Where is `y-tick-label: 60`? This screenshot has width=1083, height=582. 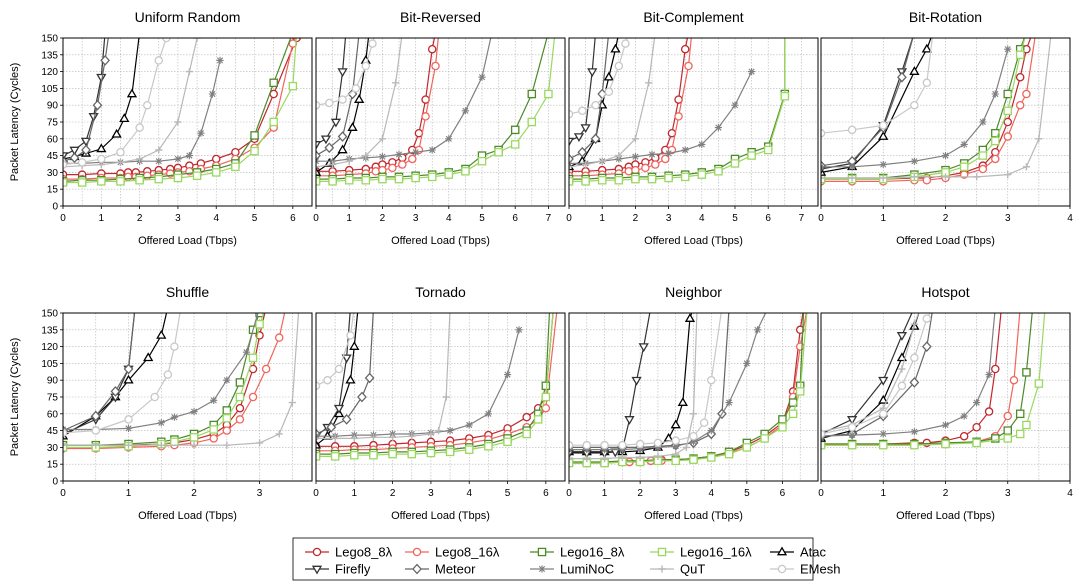 y-tick-label: 60 is located at coordinates (53, 414).